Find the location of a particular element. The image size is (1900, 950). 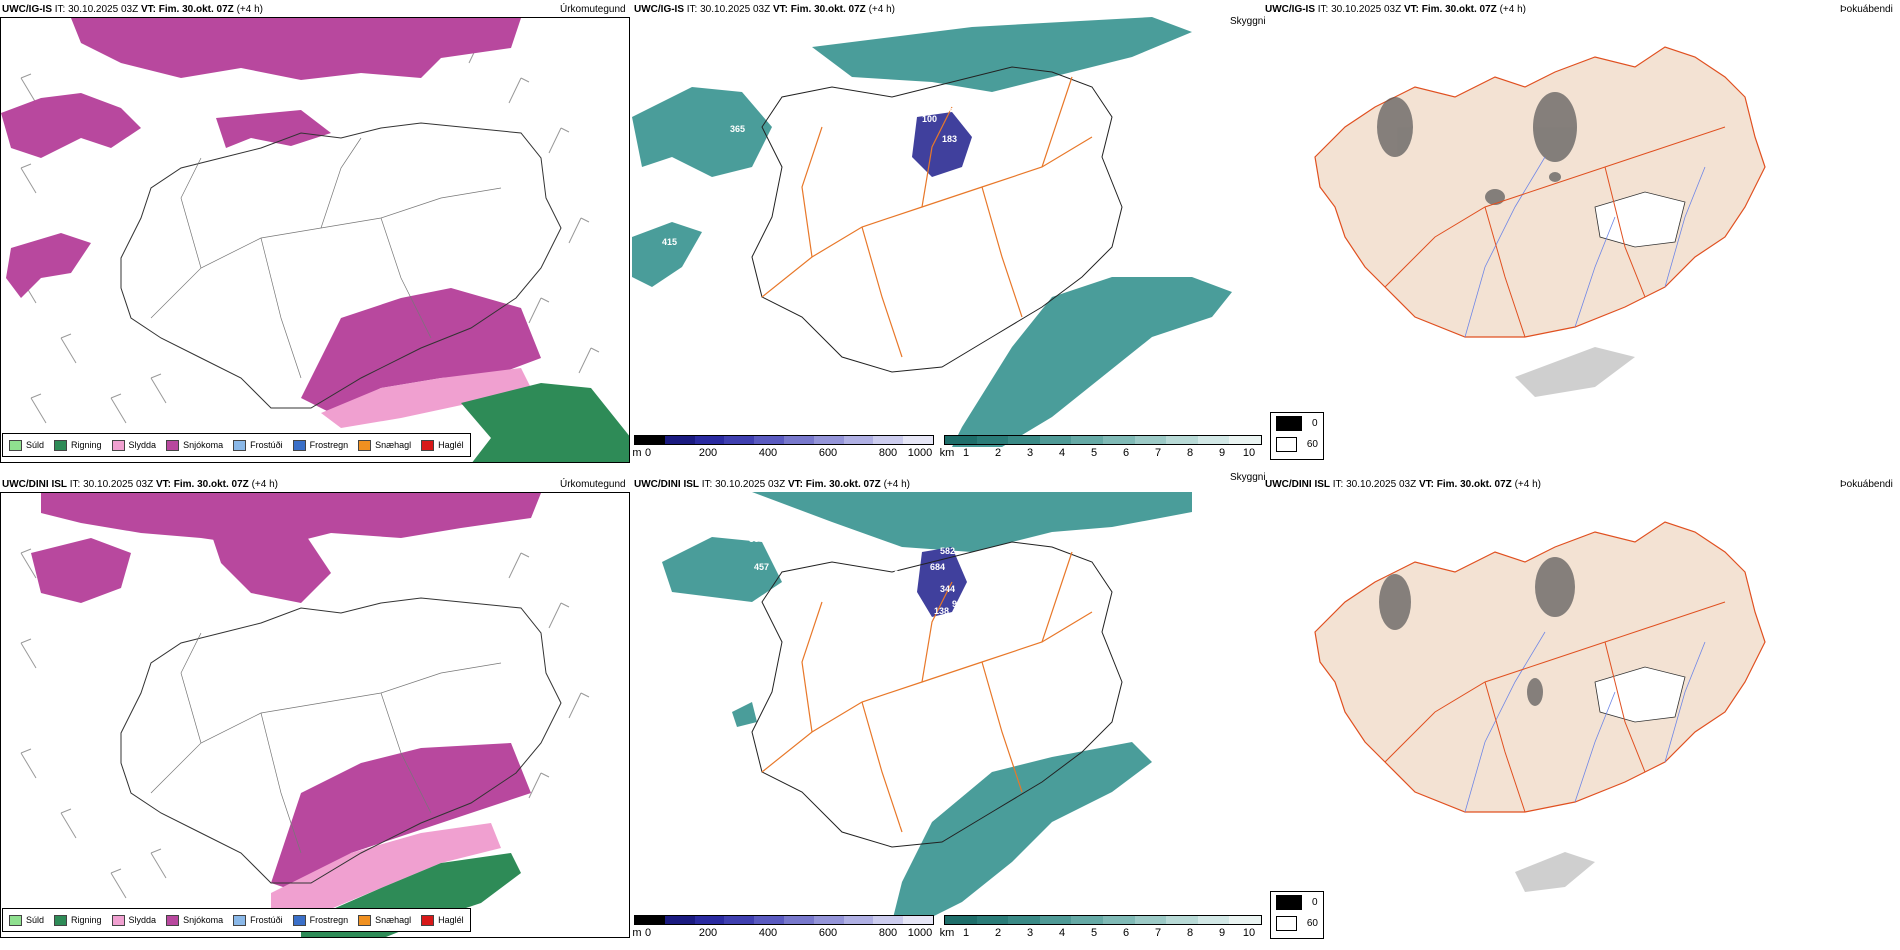

cloud-base-label: 344 is located at coordinates (947, 589).